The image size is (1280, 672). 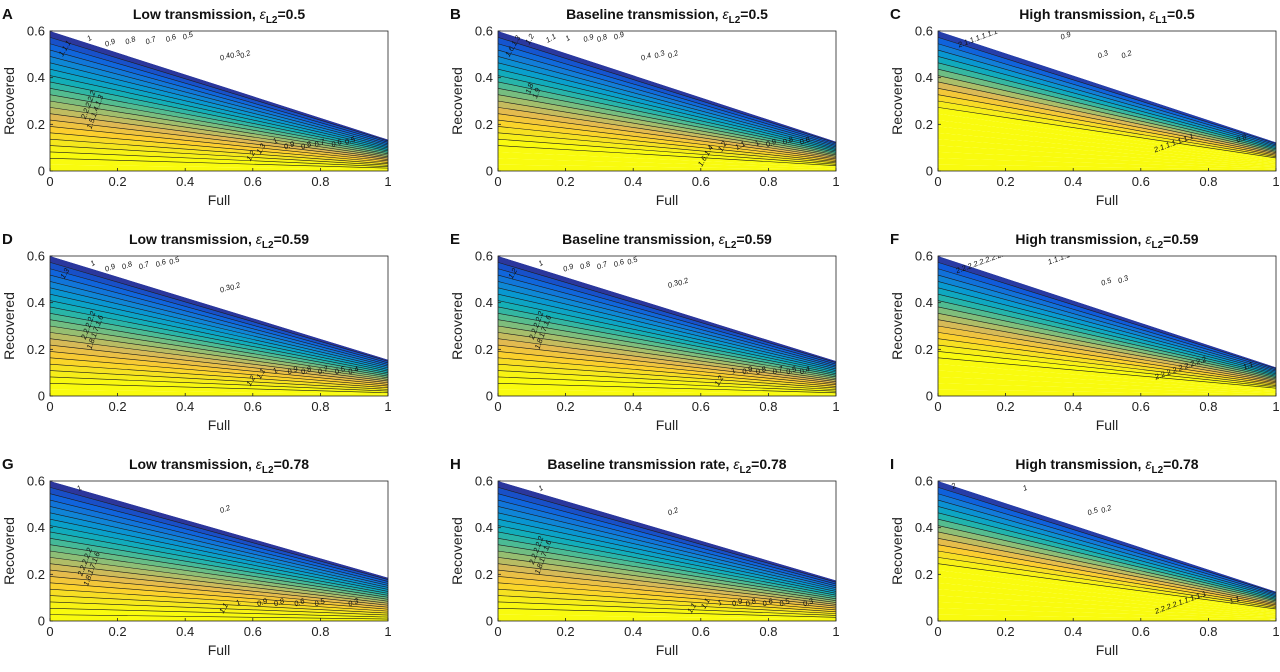 What do you see at coordinates (9, 101) in the screenshot?
I see `y-axis-label: Recovered` at bounding box center [9, 101].